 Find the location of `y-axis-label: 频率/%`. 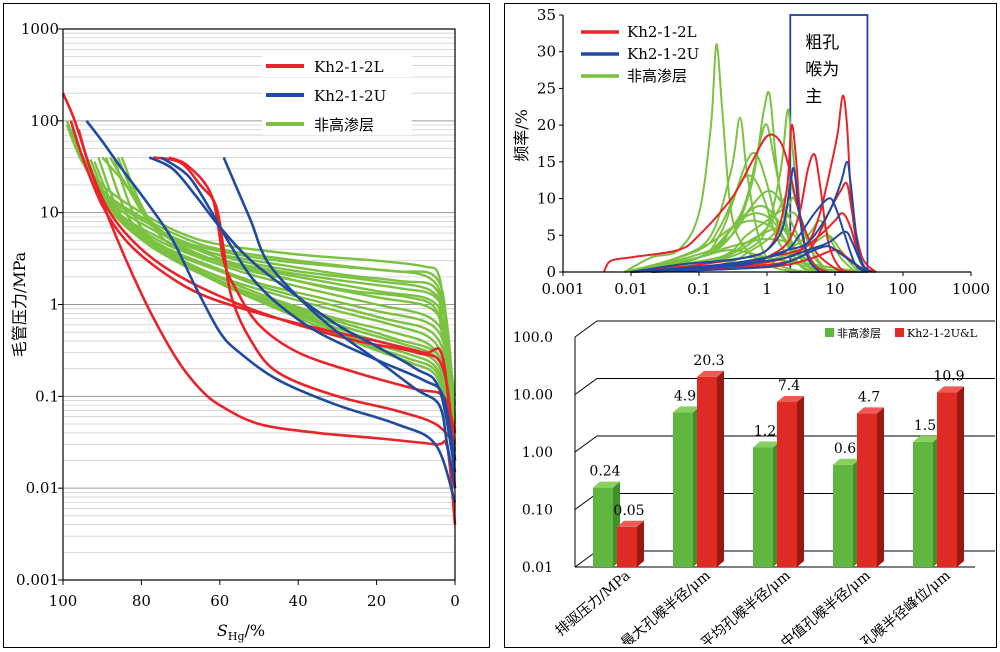

y-axis-label: 频率/% is located at coordinates (521, 135).